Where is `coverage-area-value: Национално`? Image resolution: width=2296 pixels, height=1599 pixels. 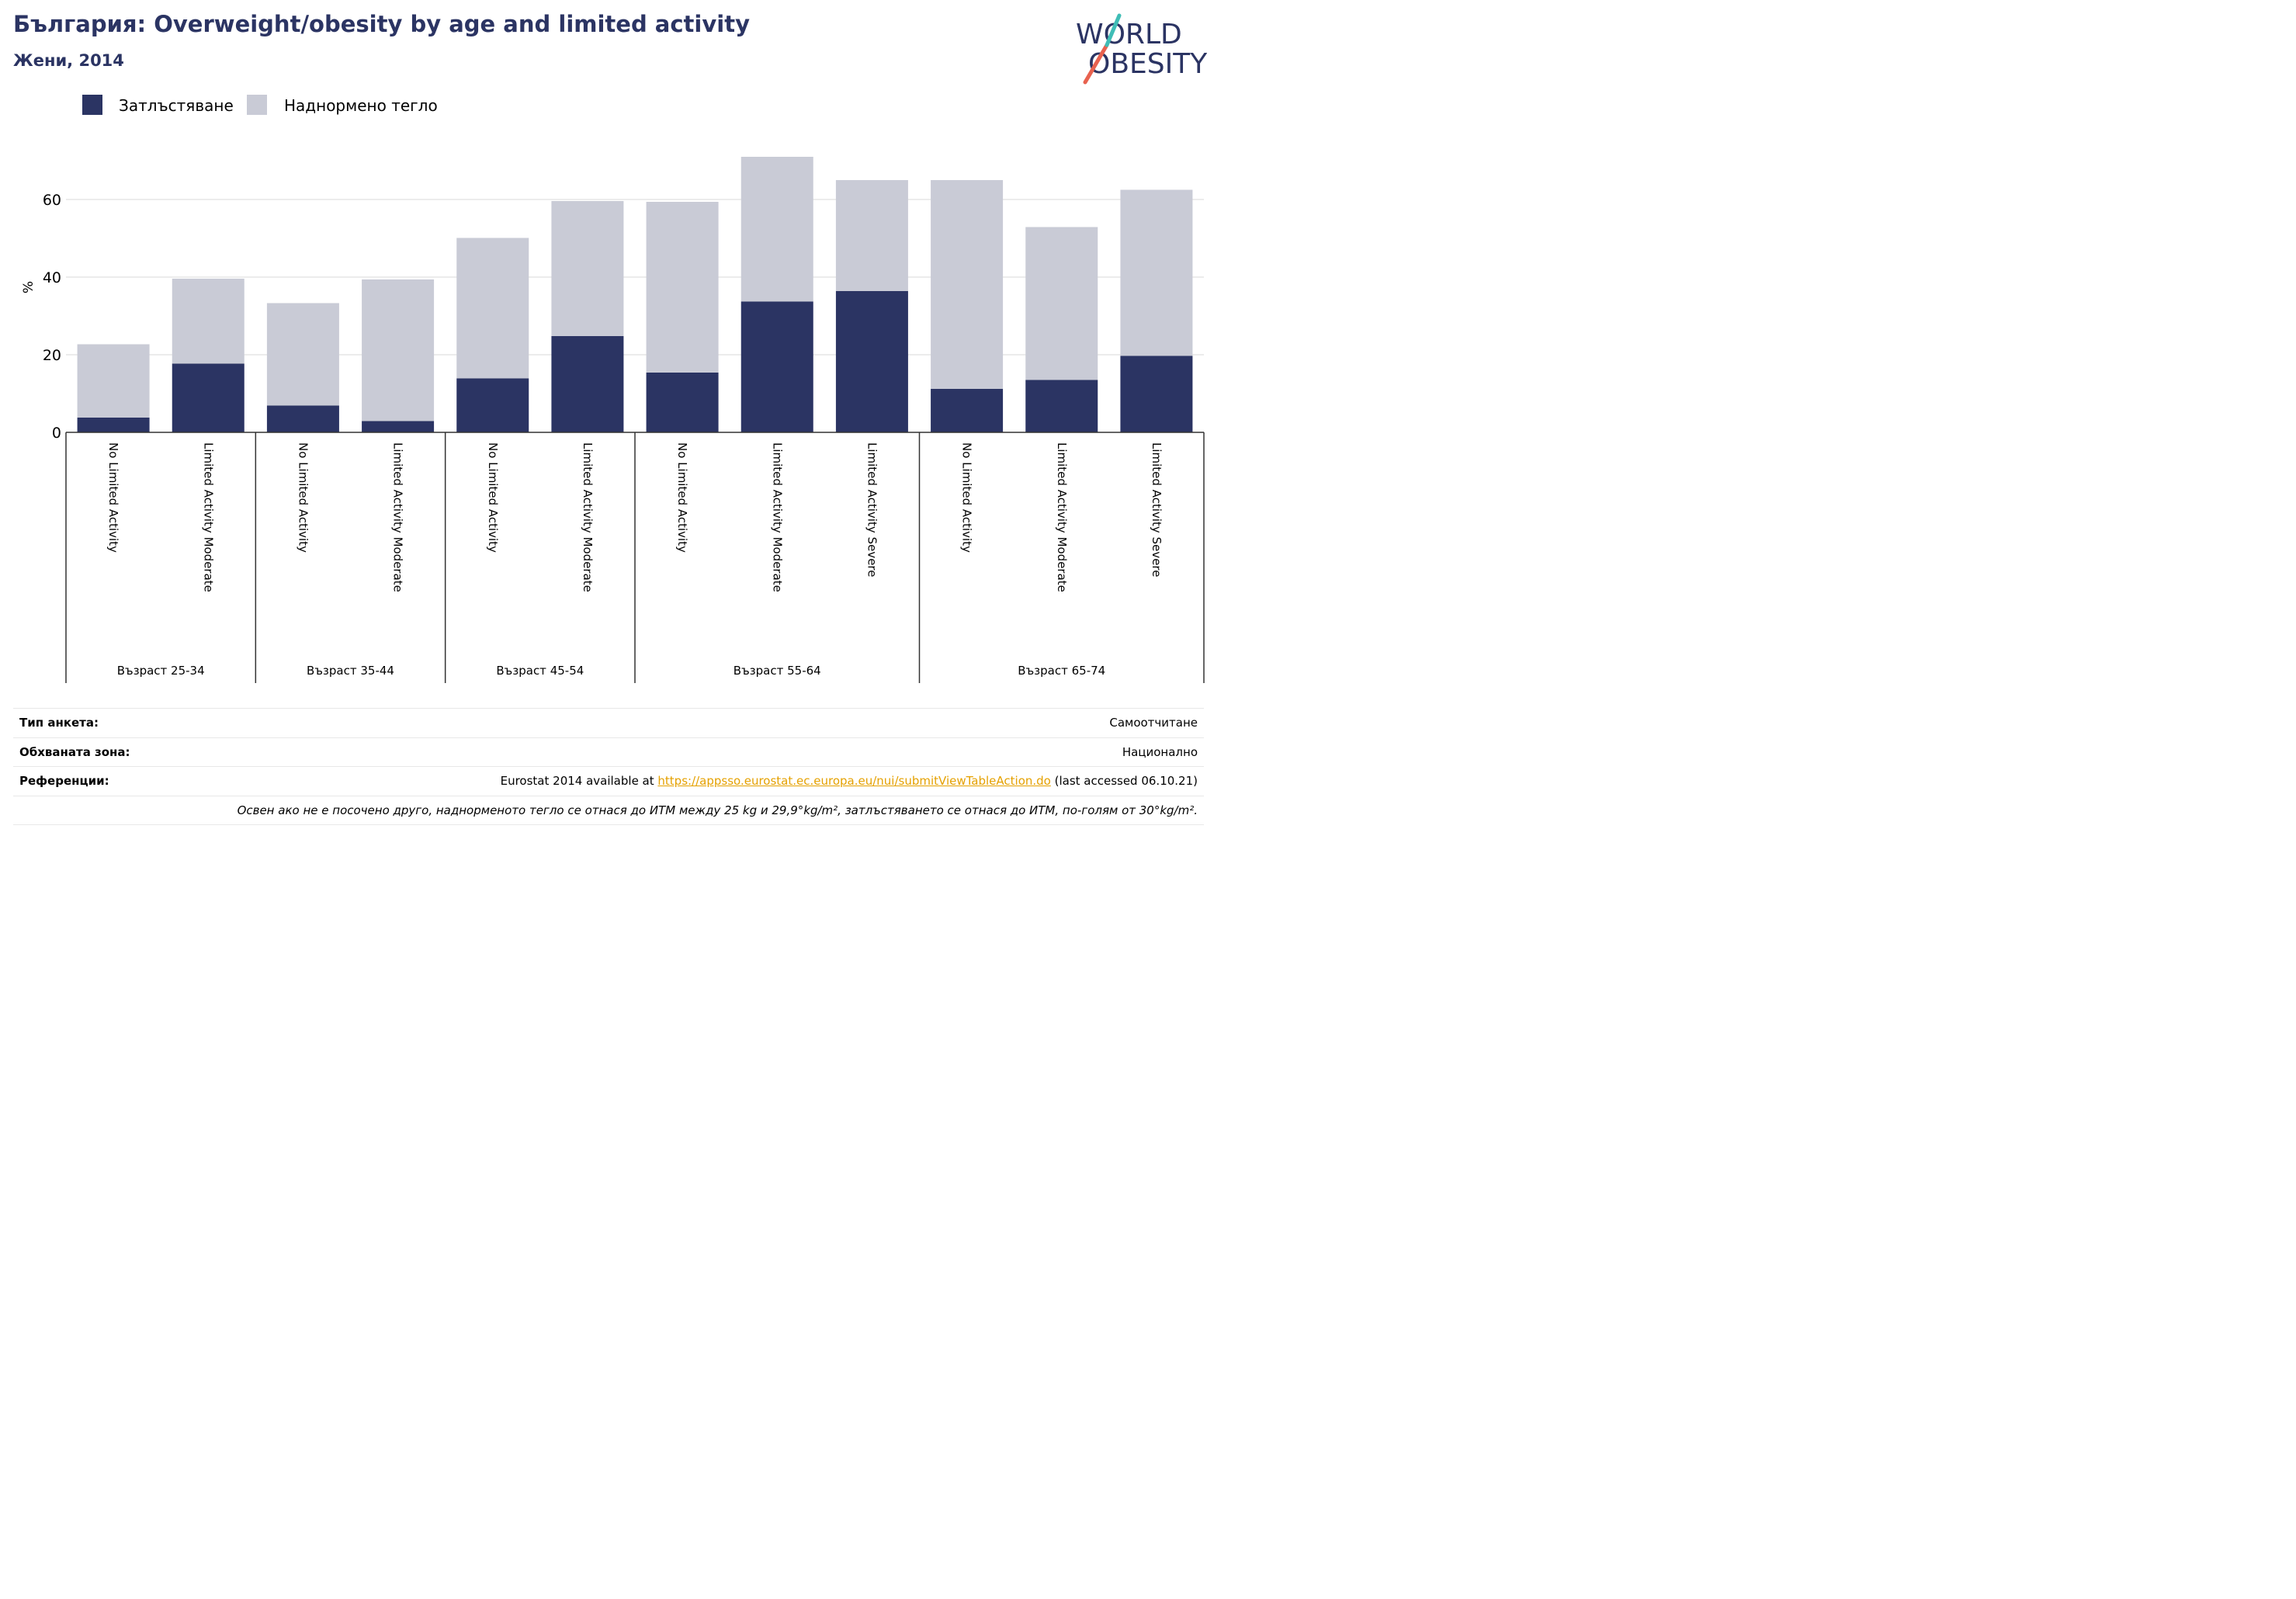 coverage-area-value: Национално is located at coordinates (696, 752).